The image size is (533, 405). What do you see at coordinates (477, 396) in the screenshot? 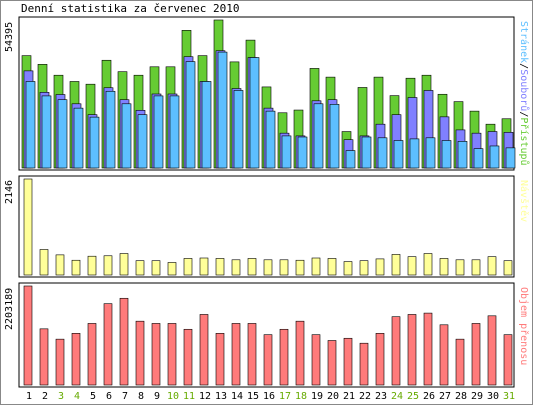
I see `x-tick-label: 29` at bounding box center [477, 396].